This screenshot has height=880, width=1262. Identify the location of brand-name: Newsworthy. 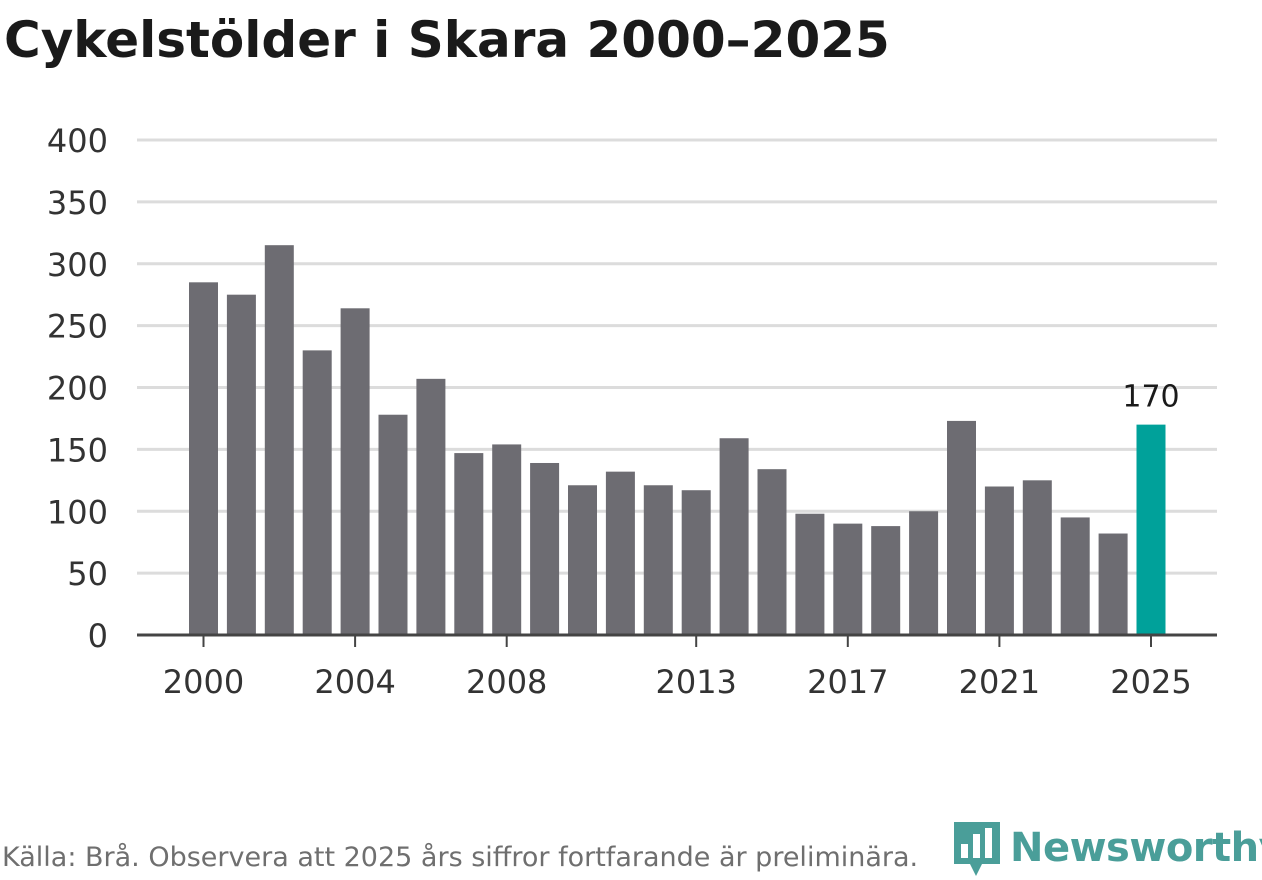
(1136, 848).